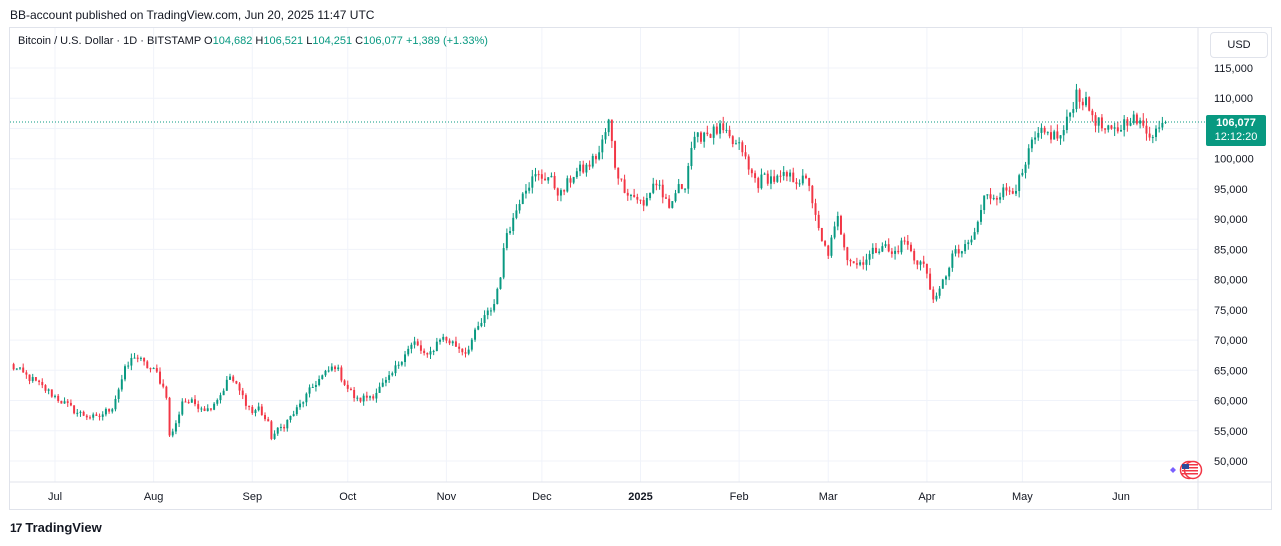 This screenshot has height=546, width=1281. Describe the element at coordinates (1236, 137) in the screenshot. I see `bar-countdown: 12:12:20` at that location.